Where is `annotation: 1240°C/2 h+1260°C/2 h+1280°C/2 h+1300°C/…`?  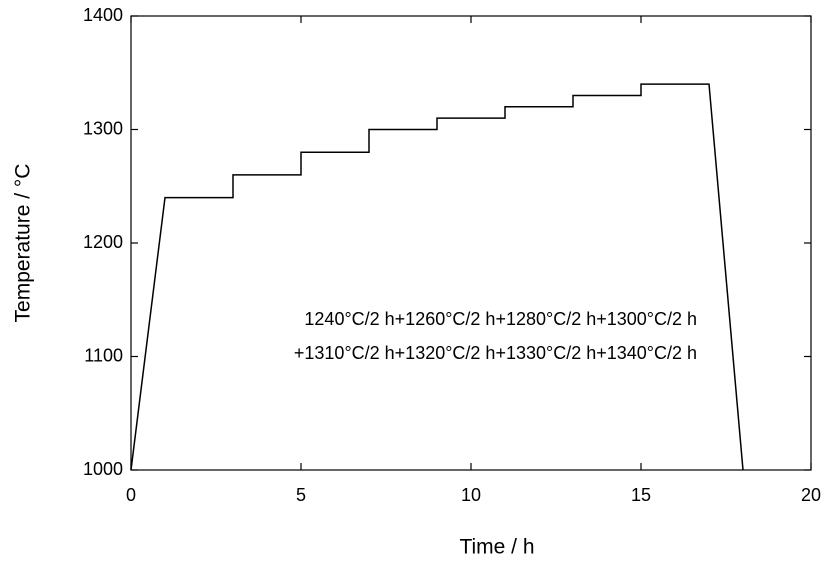 annotation: 1240°C/2 h+1260°C/2 h+1280°C/2 h+1300°C/… is located at coordinates (500, 319).